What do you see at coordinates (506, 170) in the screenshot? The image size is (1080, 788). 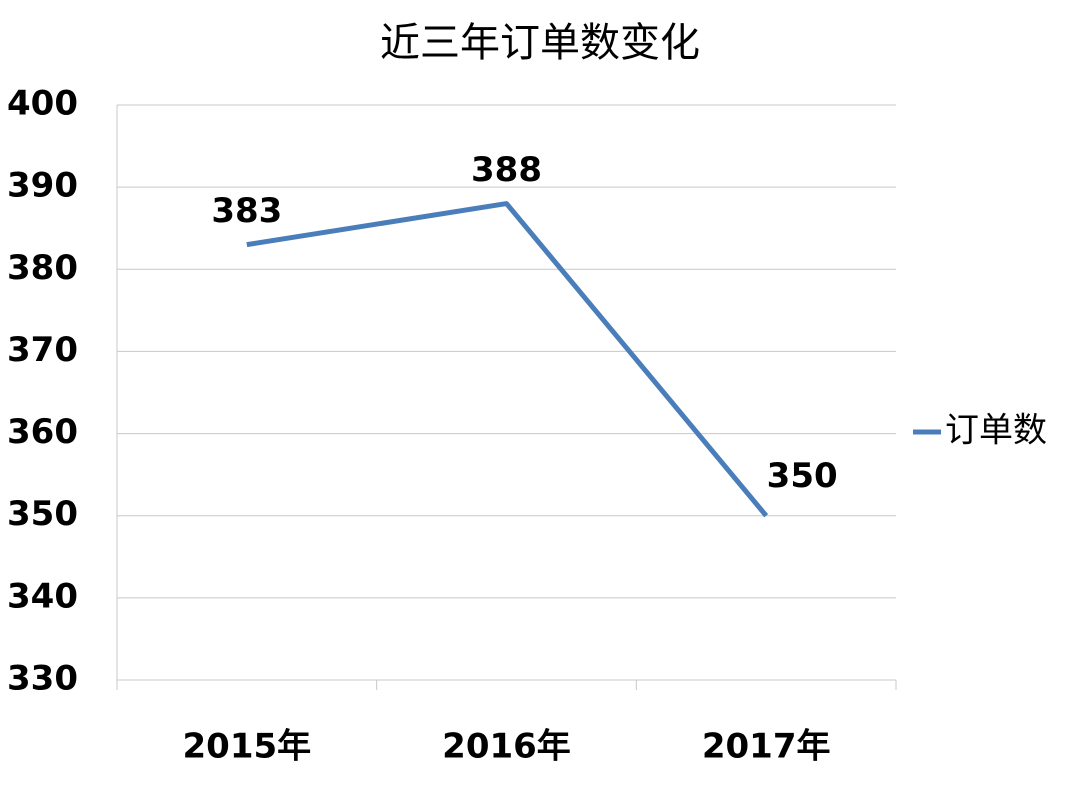 I see `data-label: 388` at bounding box center [506, 170].